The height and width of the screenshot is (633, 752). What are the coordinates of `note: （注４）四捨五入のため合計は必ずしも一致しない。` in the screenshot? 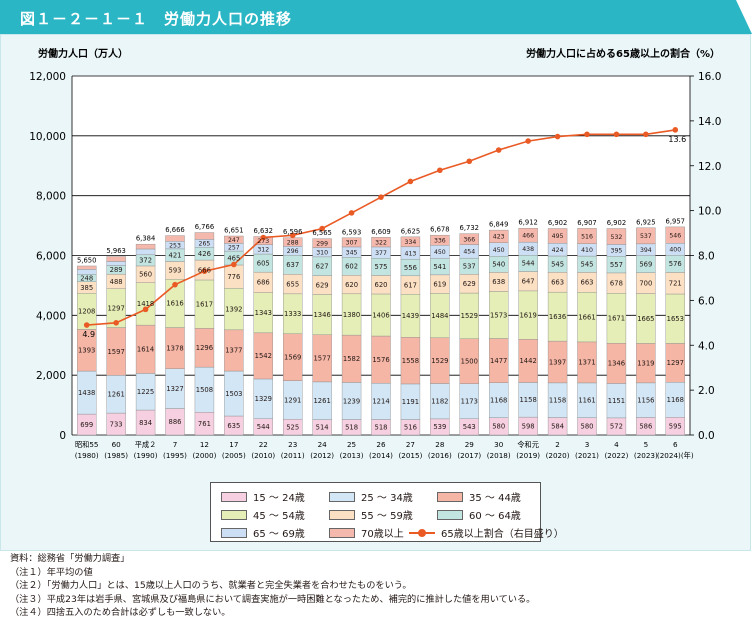 It's located at (120, 612).